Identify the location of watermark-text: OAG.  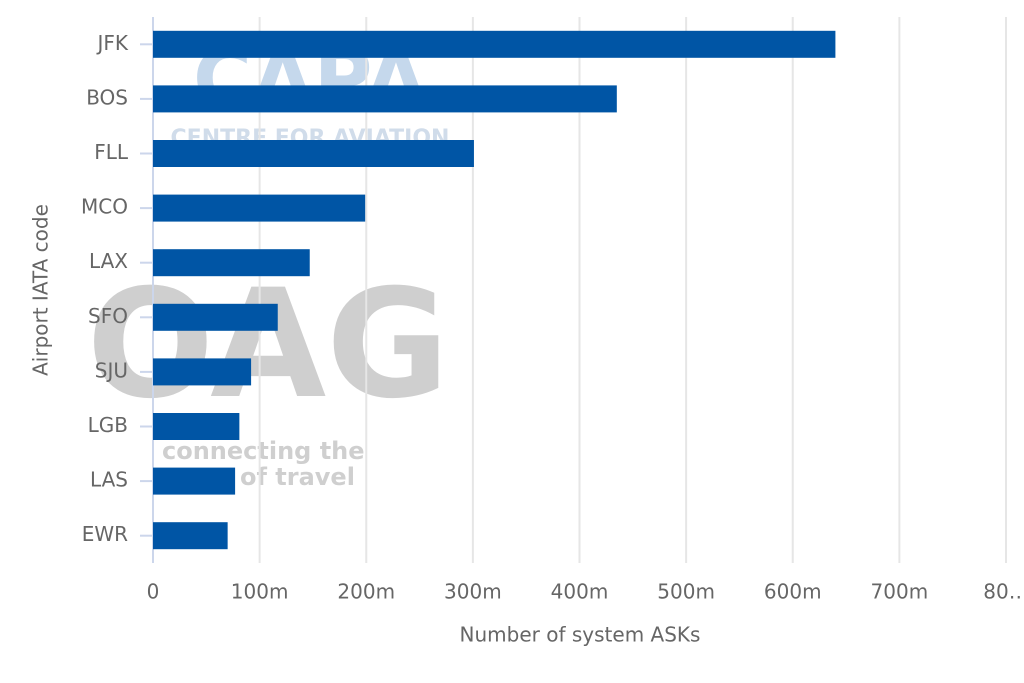
(268, 345).